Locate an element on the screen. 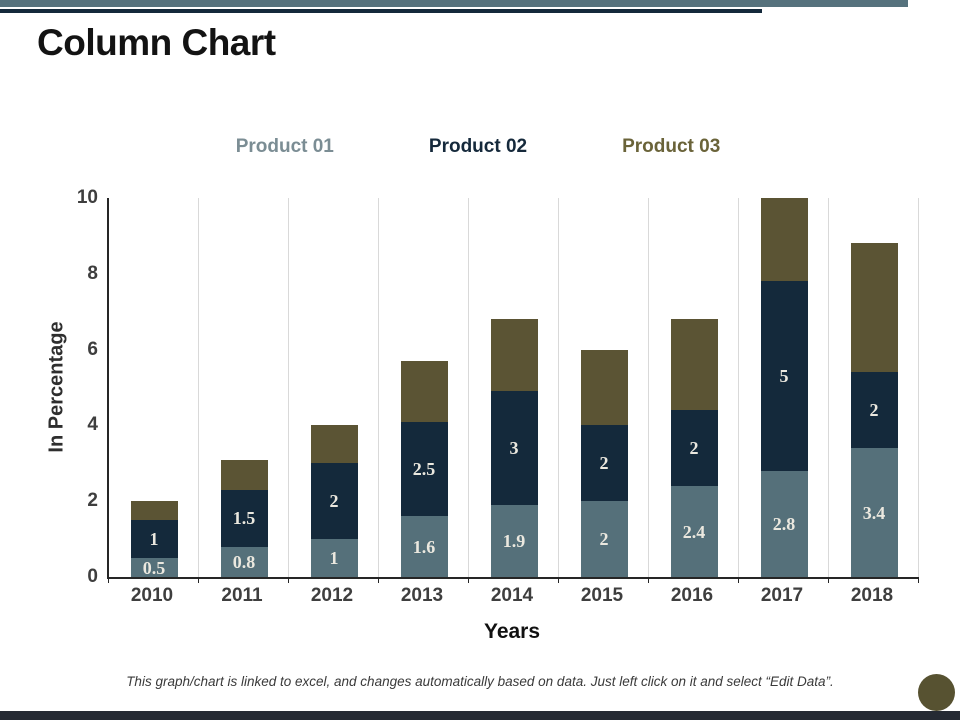 Image resolution: width=960 pixels, height=720 pixels. bar-segment-2015-series2: 2 is located at coordinates (604, 463).